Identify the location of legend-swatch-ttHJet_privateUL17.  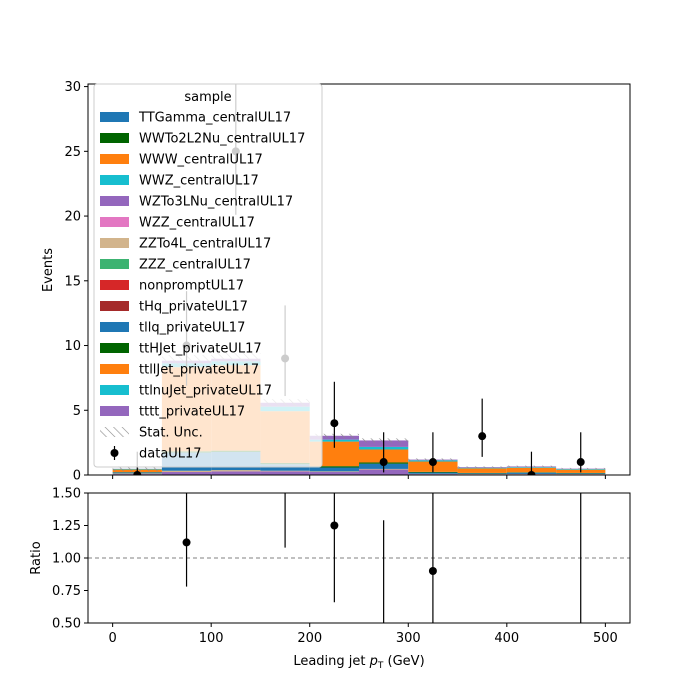
(114, 348).